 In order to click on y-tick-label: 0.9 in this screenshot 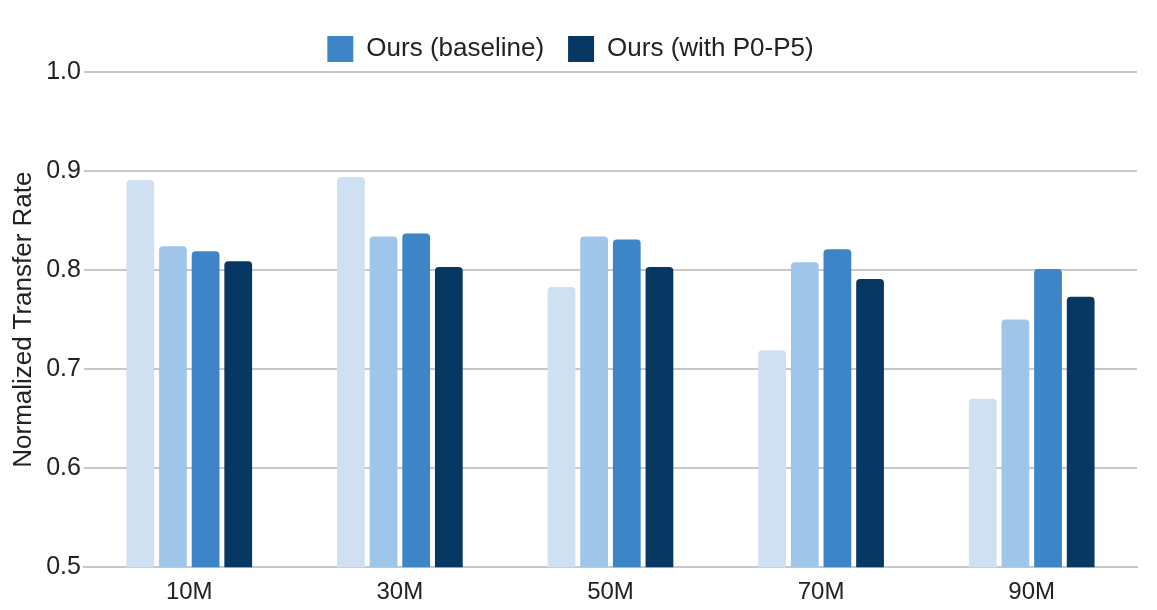, I will do `click(63, 168)`.